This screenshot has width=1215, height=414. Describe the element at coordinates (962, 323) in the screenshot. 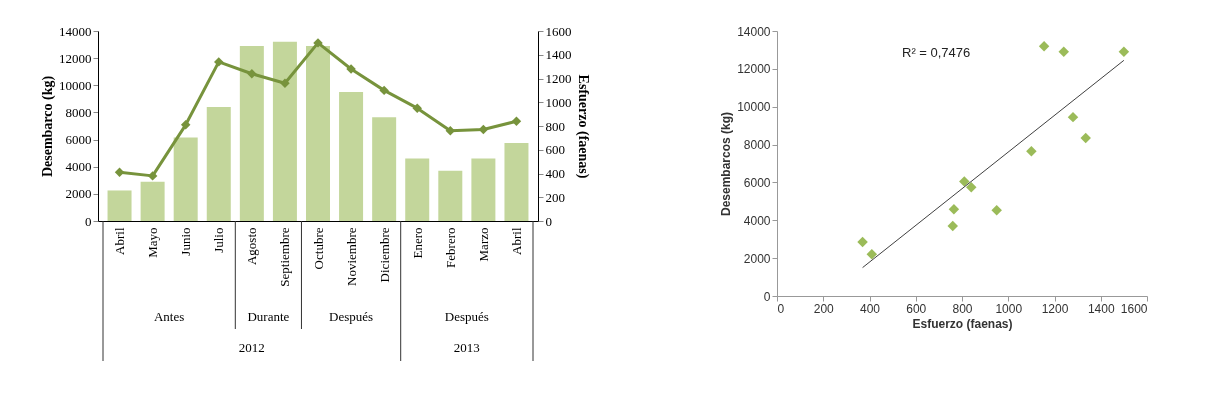

I see `x-axis-title: Esfuerzo (faenas)` at that location.